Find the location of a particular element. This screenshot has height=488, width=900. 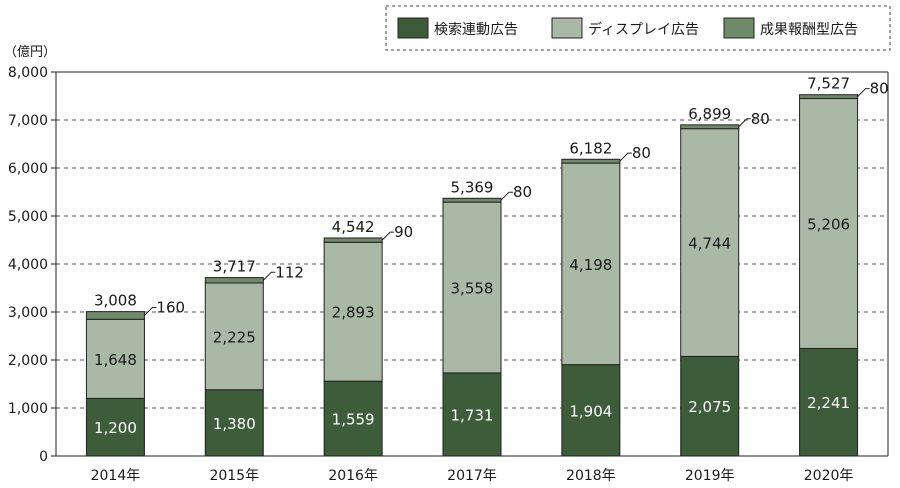

x-tick-label: 2019年 is located at coordinates (710, 476).